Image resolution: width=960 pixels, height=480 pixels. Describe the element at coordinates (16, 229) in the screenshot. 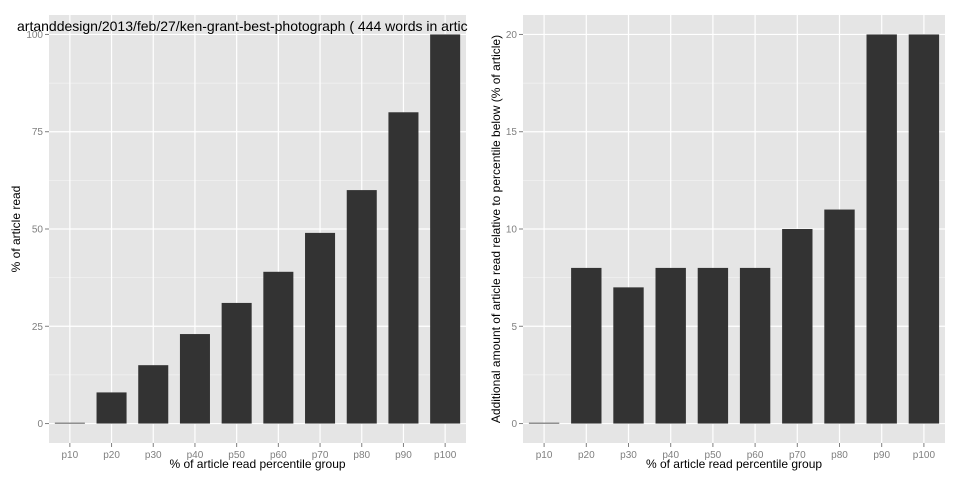

I see `y-axis-title: % of article read` at that location.